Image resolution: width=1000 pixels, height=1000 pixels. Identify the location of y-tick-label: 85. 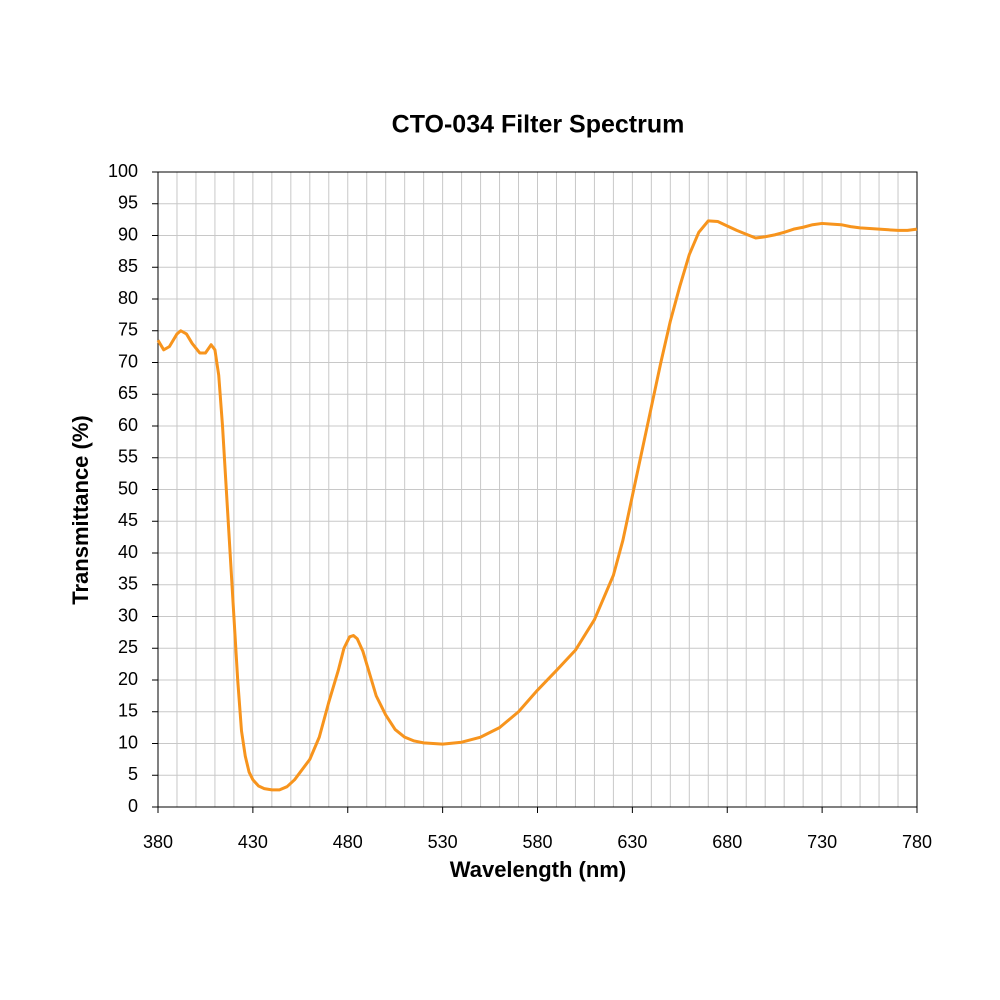
(128, 266).